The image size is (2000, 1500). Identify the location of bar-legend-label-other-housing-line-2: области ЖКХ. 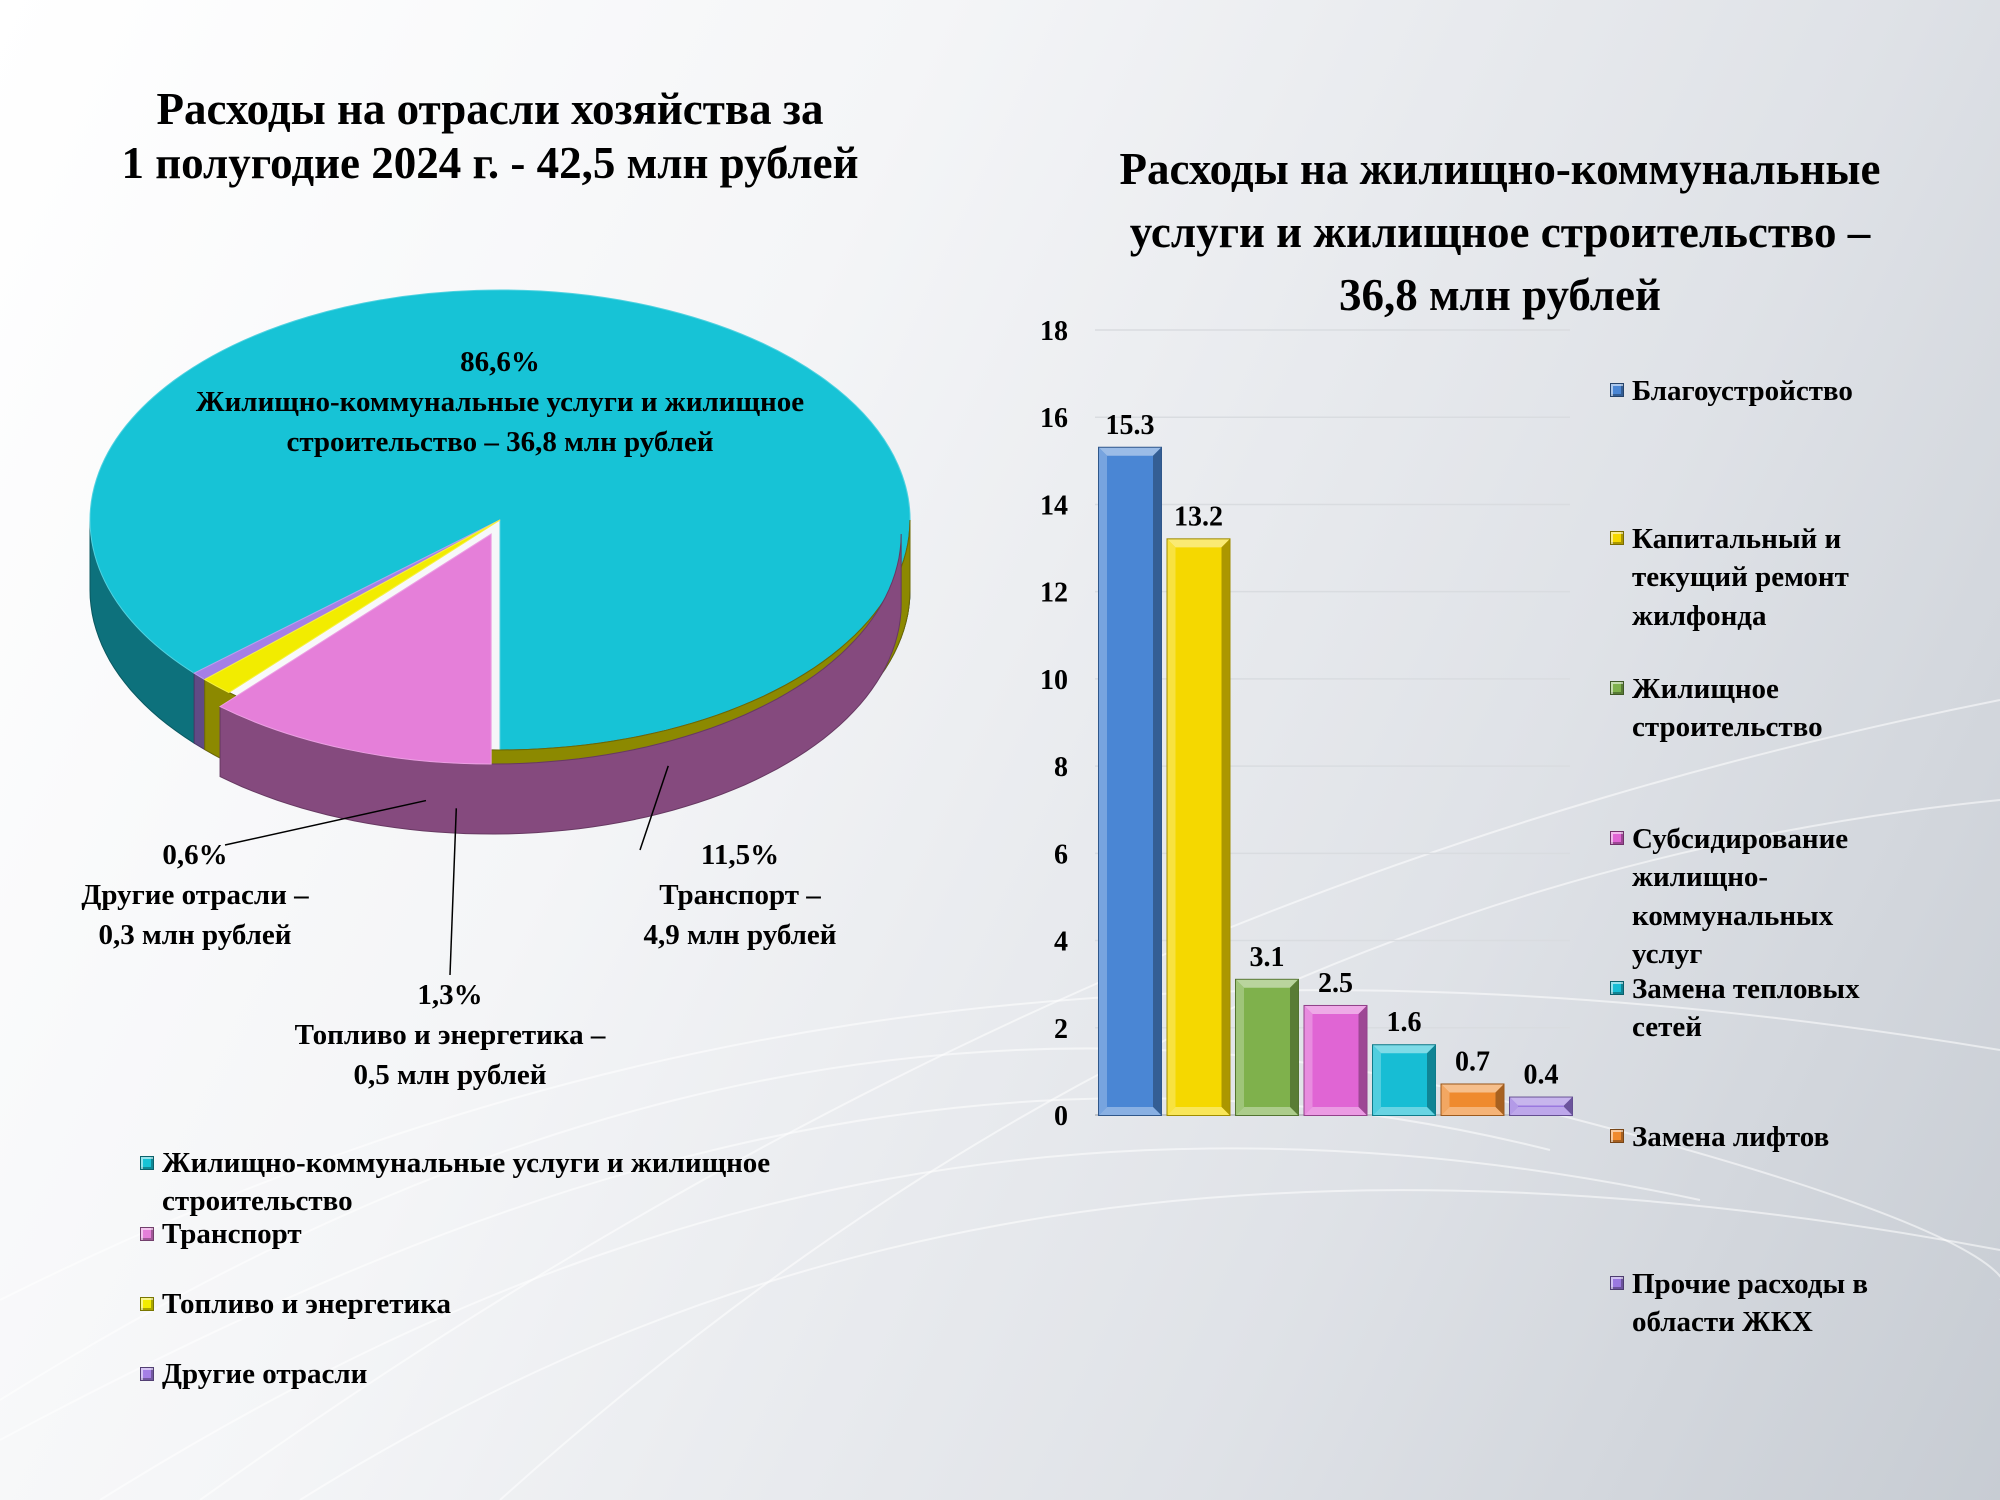
(1722, 1322).